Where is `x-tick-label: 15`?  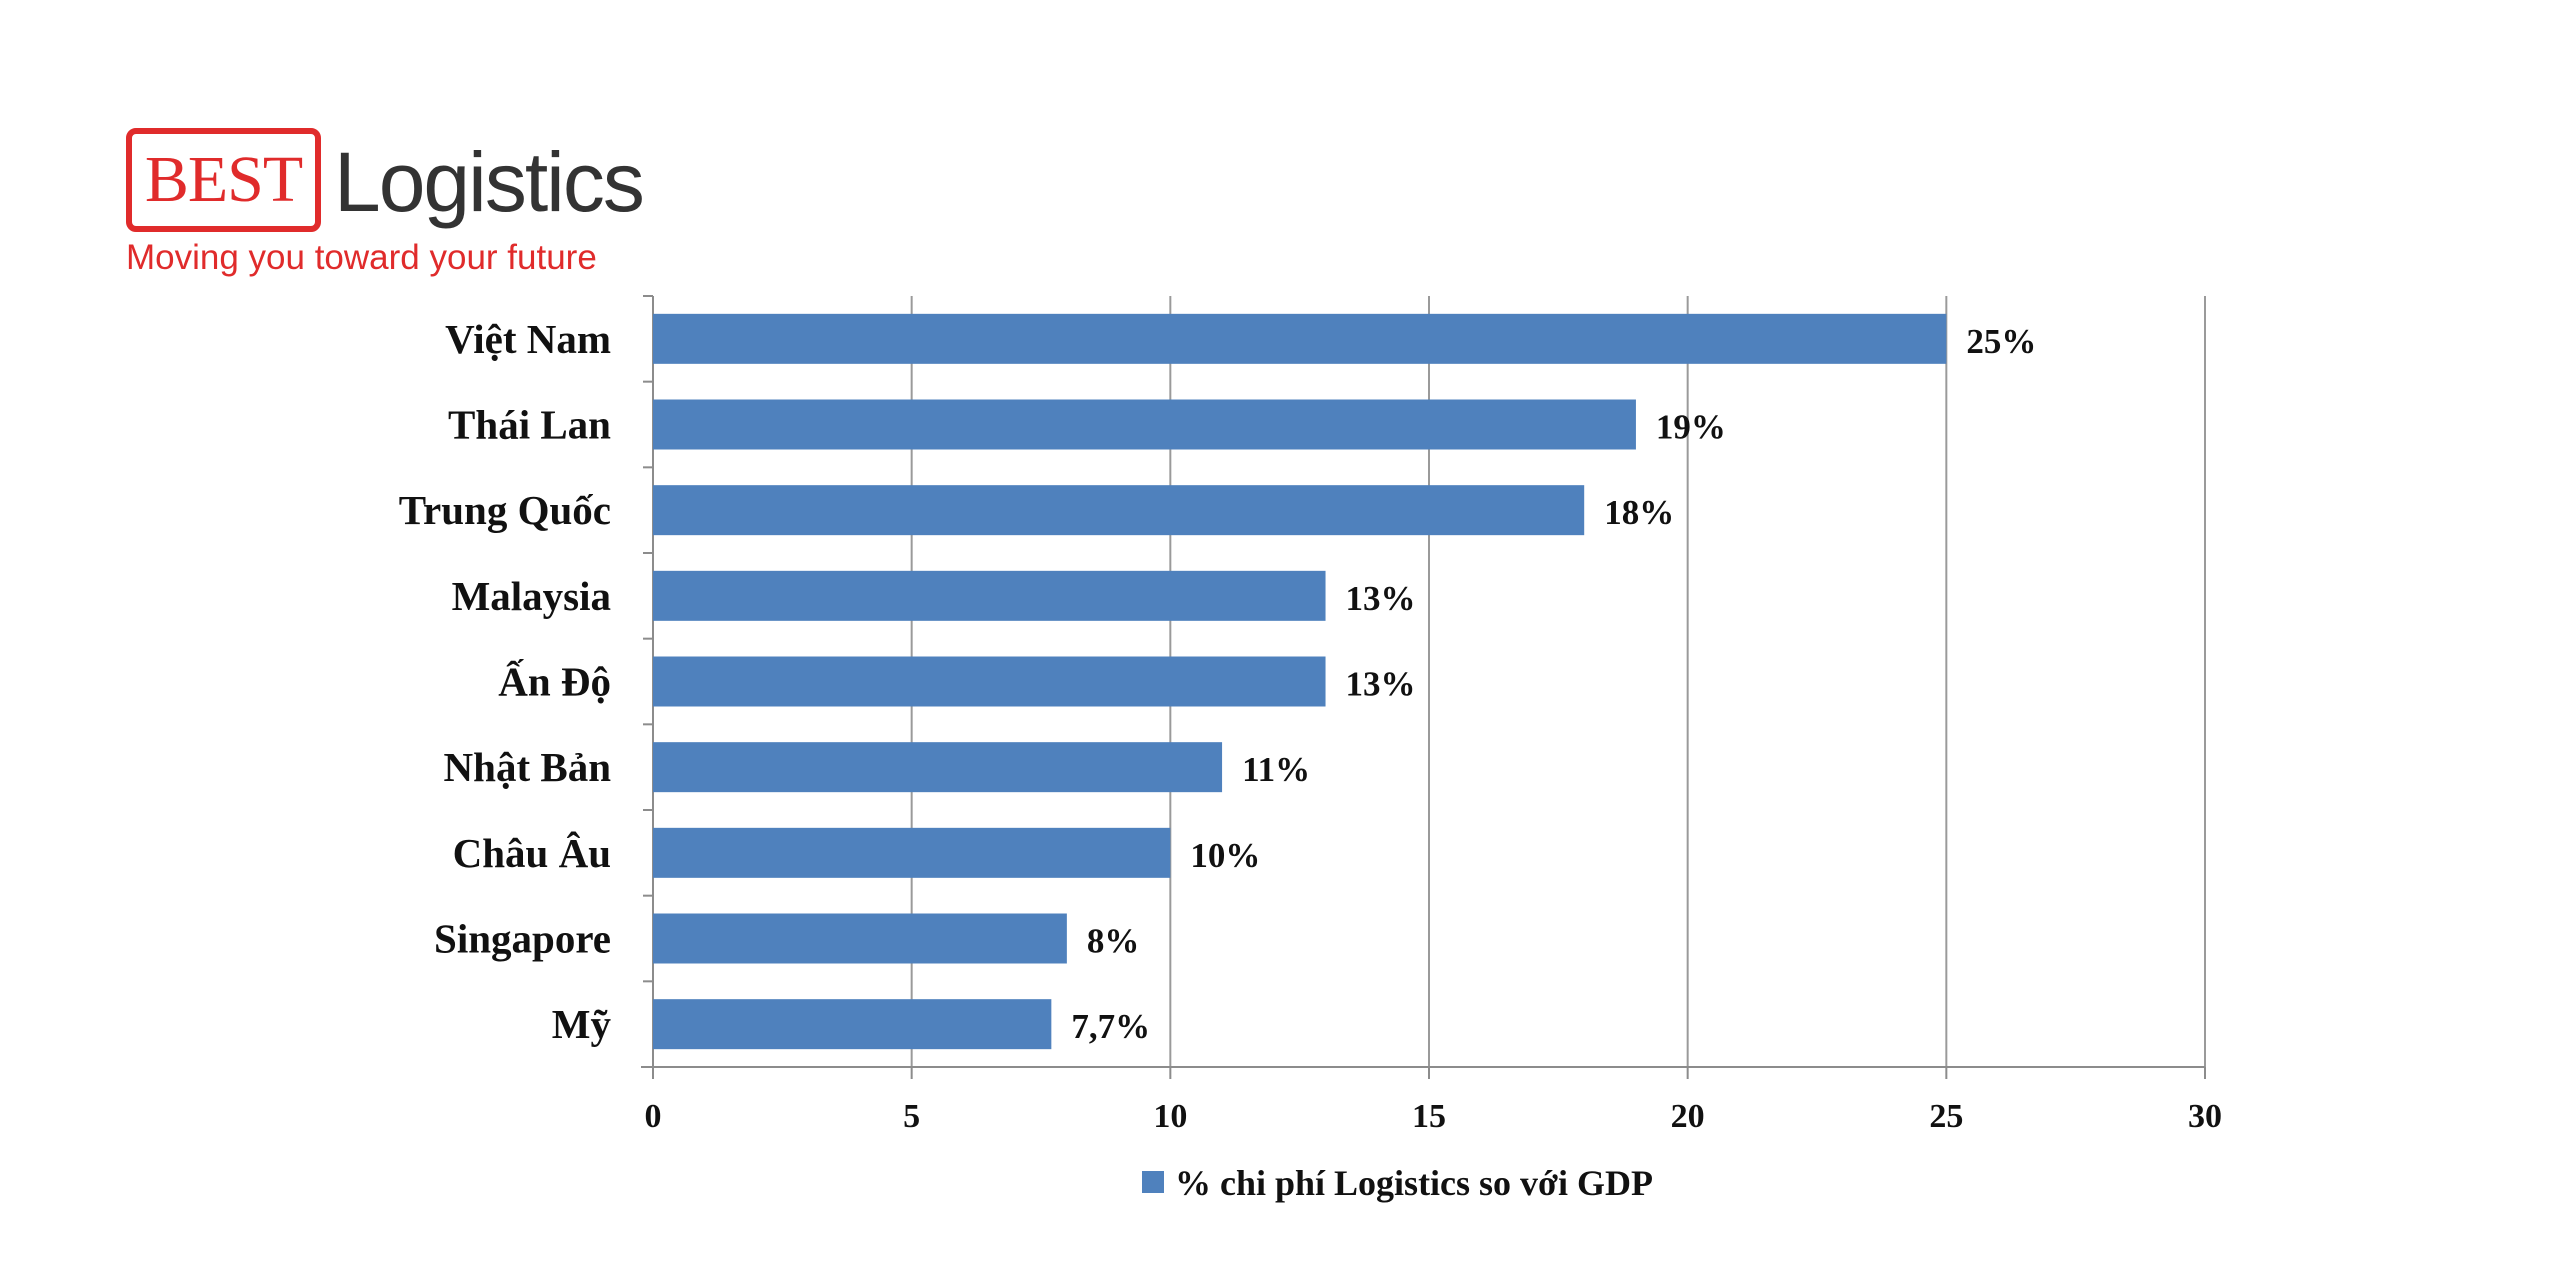 x-tick-label: 15 is located at coordinates (1429, 1116).